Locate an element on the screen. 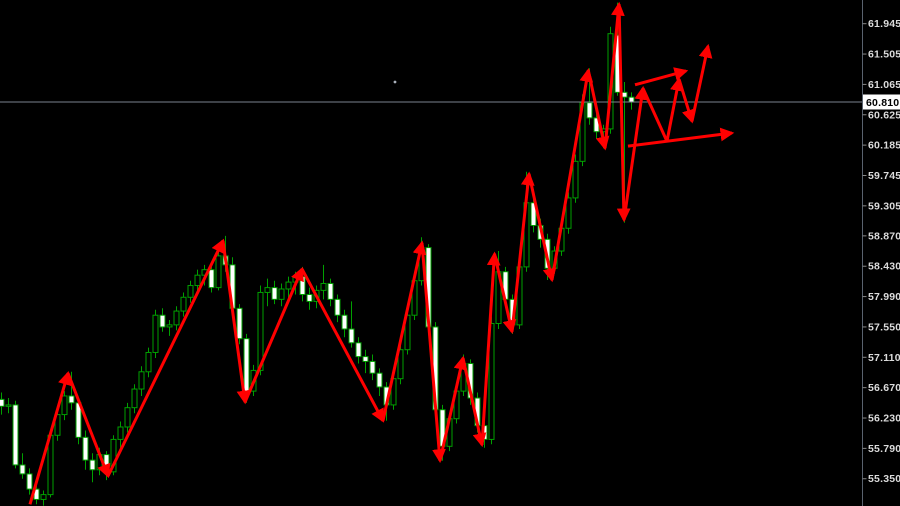  stray-dot is located at coordinates (395, 82).